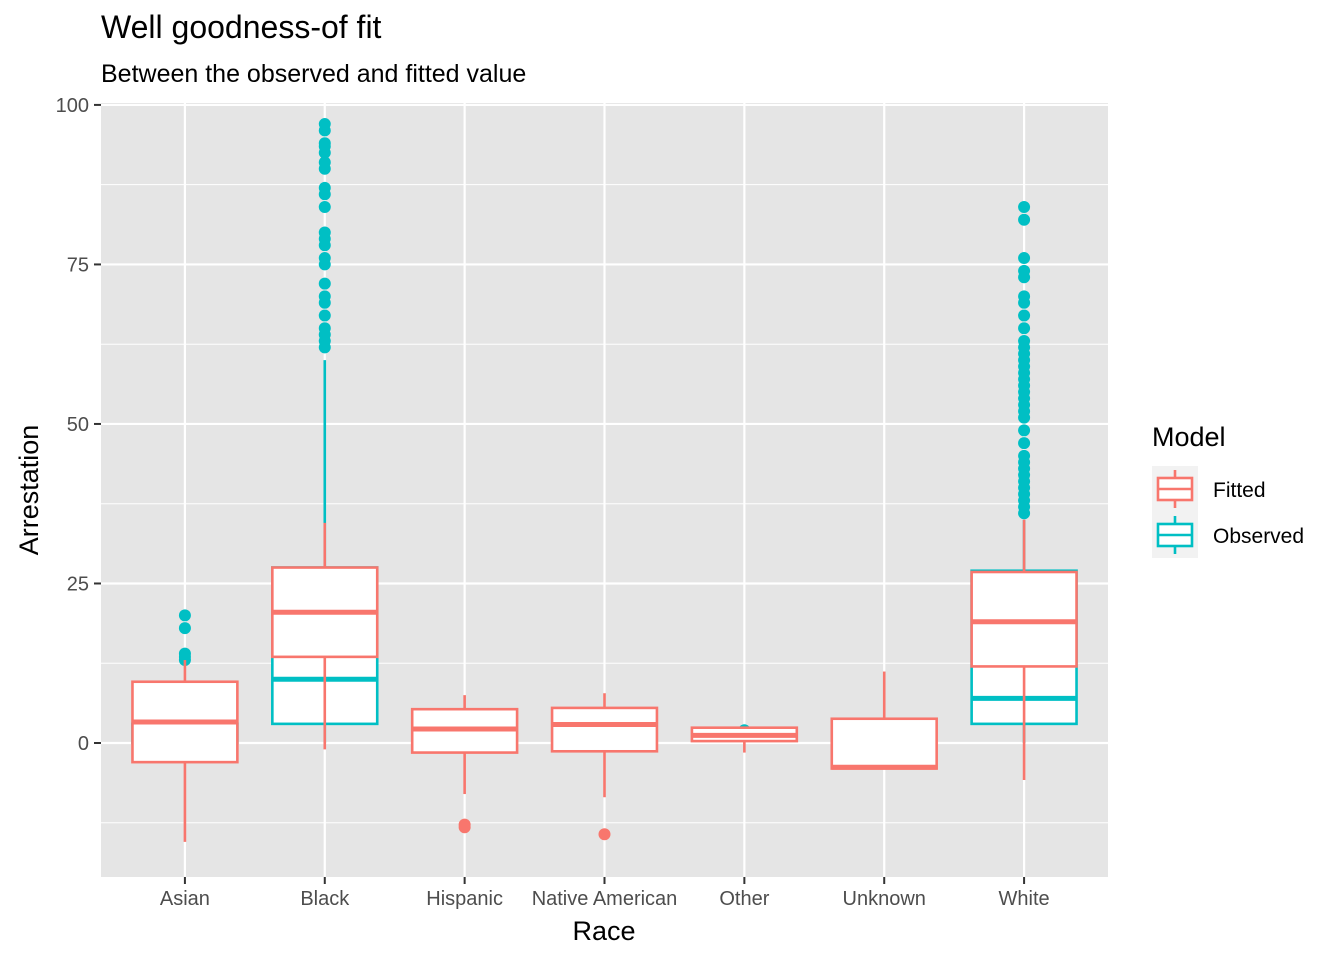 The height and width of the screenshot is (965, 1344). What do you see at coordinates (1209, 489) in the screenshot?
I see `legend-item-fitted: Fitted` at bounding box center [1209, 489].